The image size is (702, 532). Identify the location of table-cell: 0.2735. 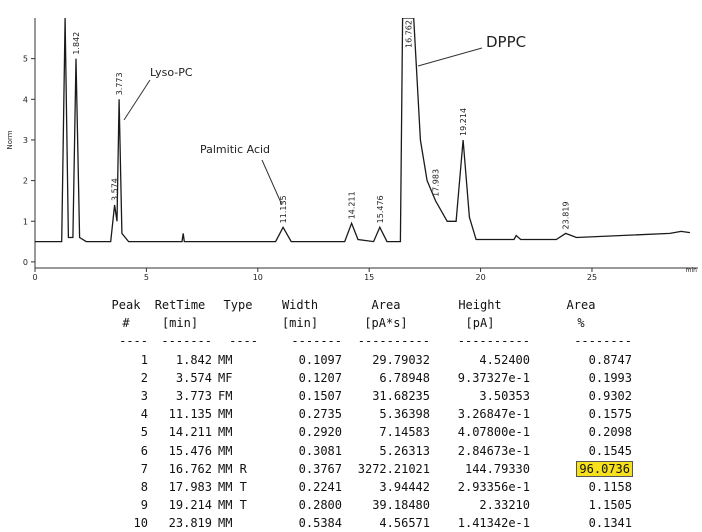
(320, 414).